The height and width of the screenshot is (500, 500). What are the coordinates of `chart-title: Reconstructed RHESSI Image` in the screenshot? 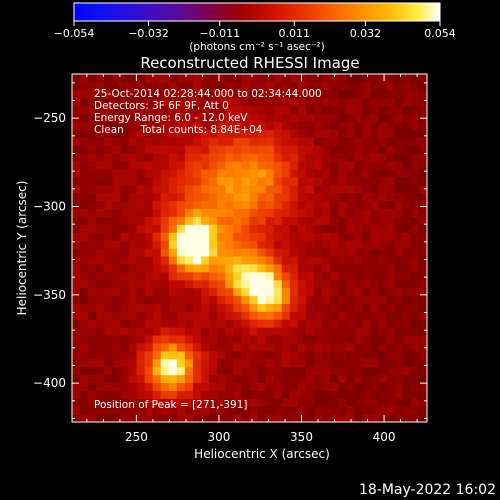 It's located at (249, 63).